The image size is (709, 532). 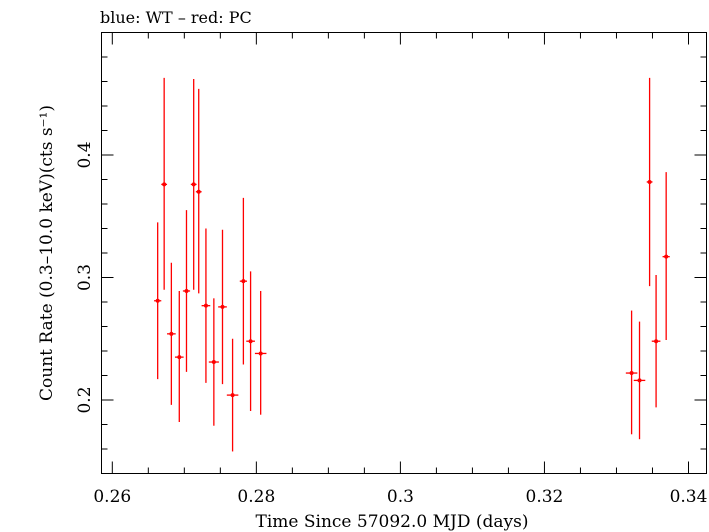 I want to click on y-axis-tick-labels: 0.2 0.3 0.4, so click(x=85, y=277).